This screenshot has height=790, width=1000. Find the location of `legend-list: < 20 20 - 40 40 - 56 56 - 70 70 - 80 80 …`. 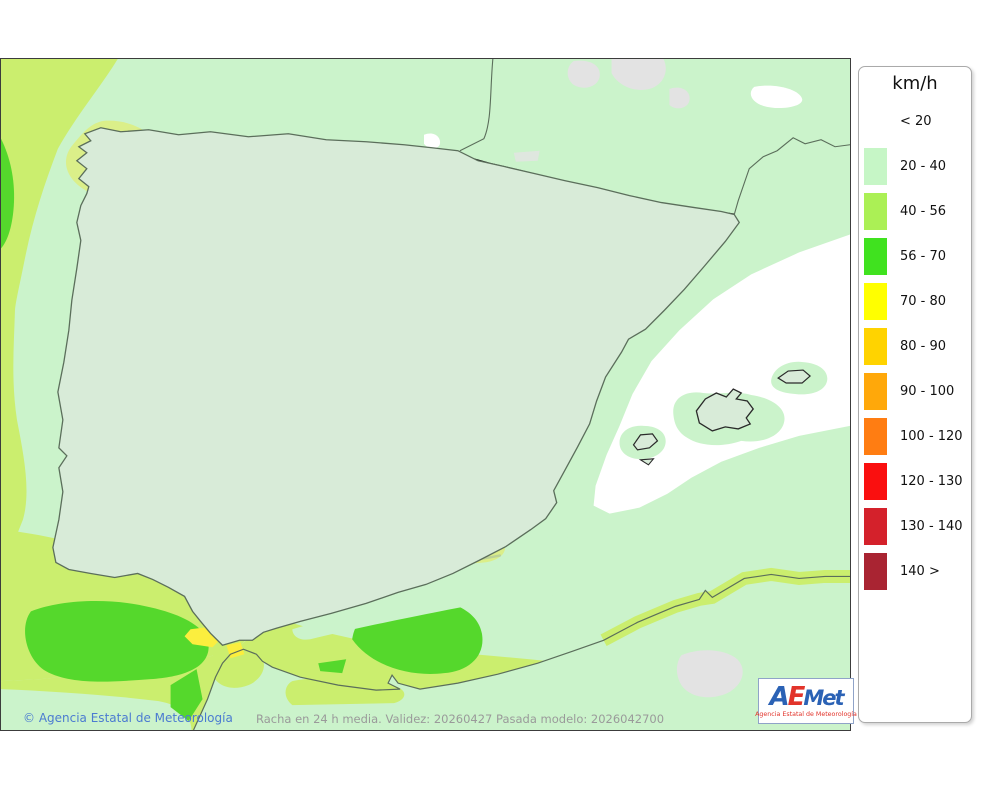

legend-list: < 20 20 - 40 40 - 56 56 - 70 70 - 80 80 … is located at coordinates (915, 346).